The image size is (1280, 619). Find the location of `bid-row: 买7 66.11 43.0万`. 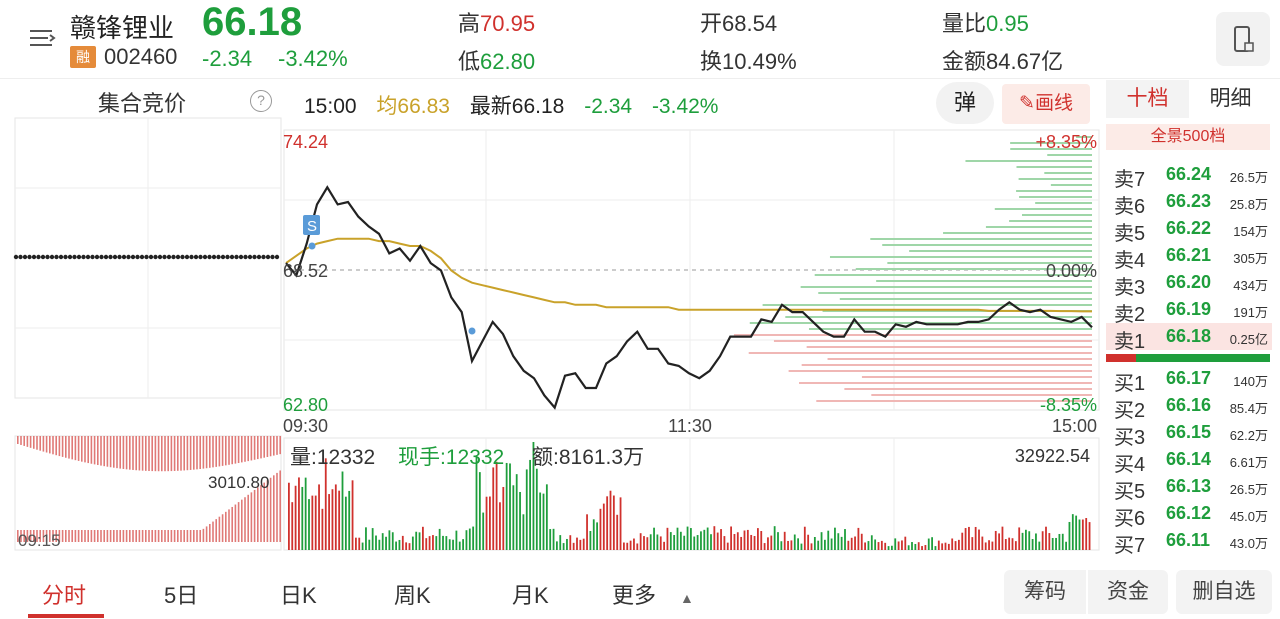

bid-row: 买7 66.11 43.0万 is located at coordinates (1189, 542).